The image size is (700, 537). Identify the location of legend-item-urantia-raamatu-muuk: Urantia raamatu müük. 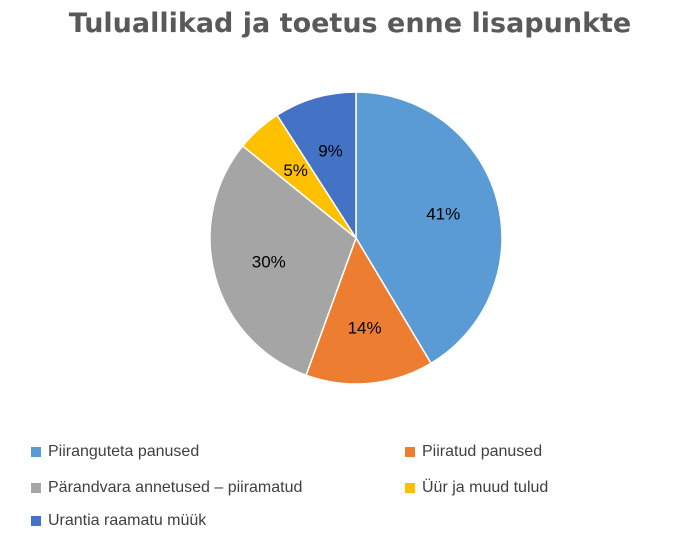
(118, 521).